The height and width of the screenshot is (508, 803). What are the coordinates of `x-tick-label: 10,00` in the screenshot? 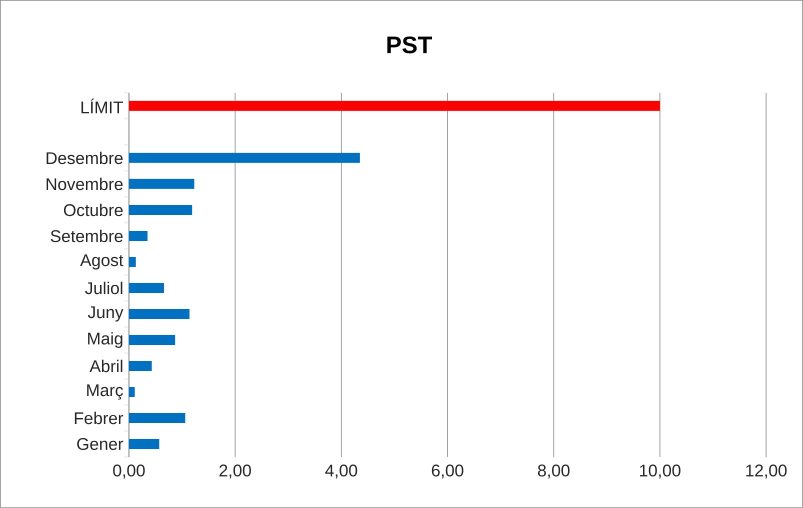 It's located at (660, 471).